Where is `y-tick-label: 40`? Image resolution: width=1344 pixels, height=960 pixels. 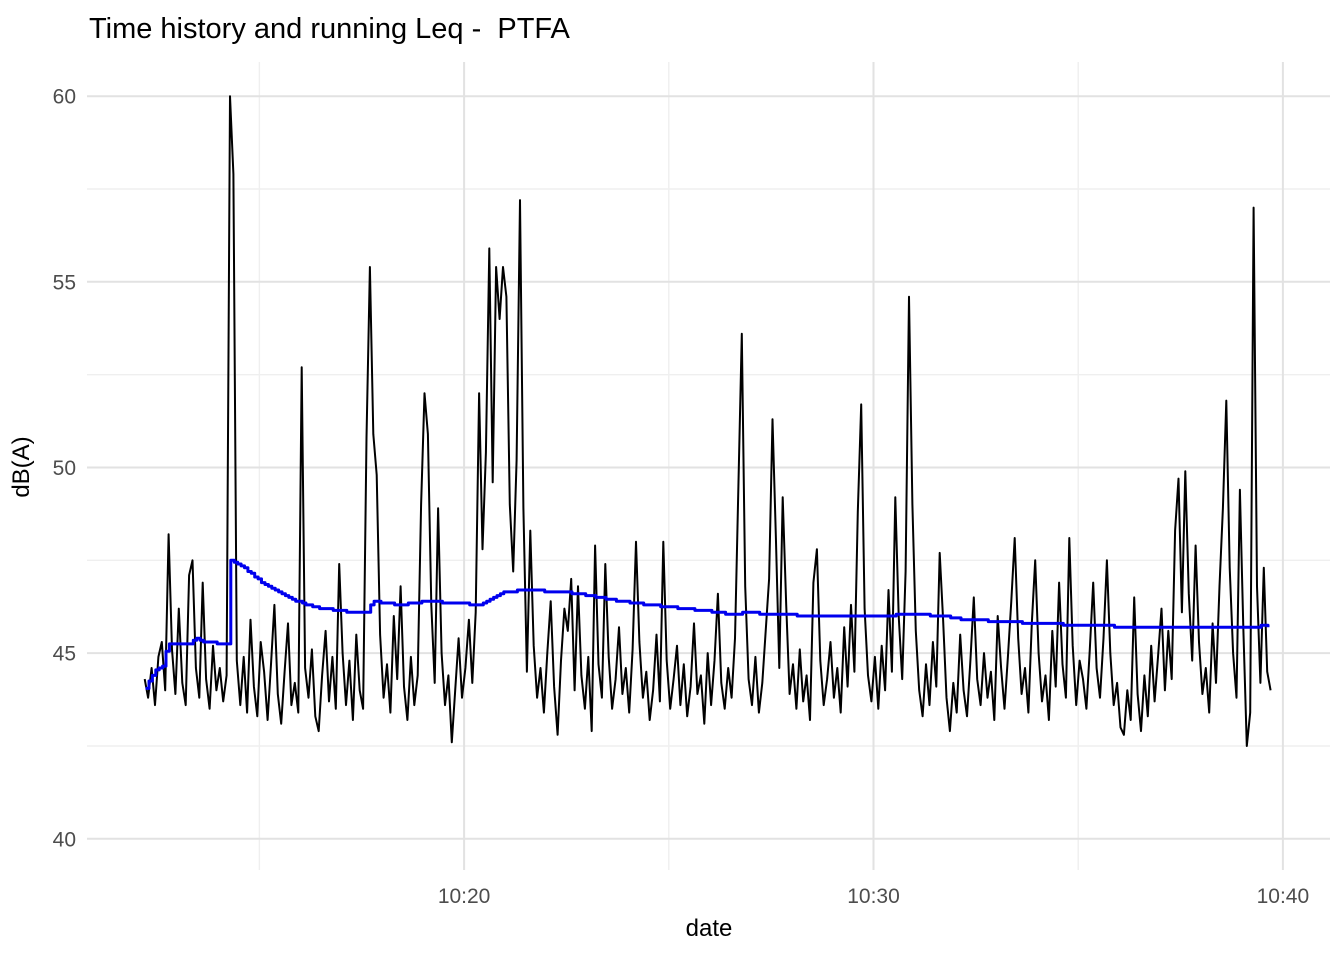
y-tick-label: 40 is located at coordinates (64, 839).